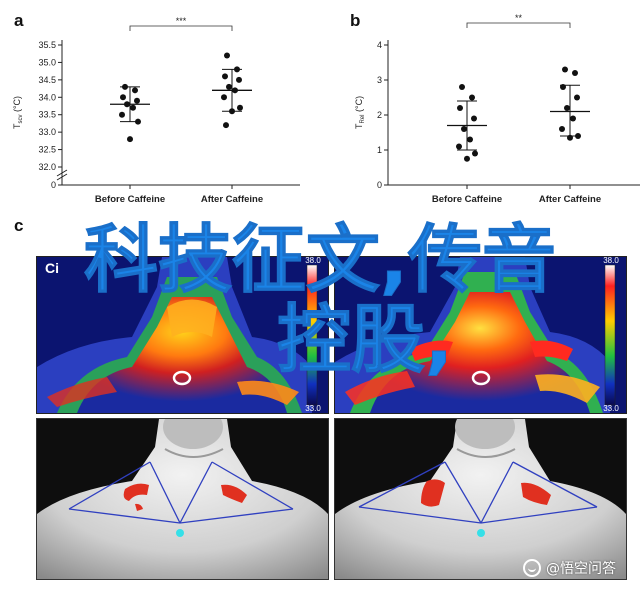 This screenshot has width=640, height=591. Describe the element at coordinates (379, 115) in the screenshot. I see `chart-b-y-tick-label: 2` at that location.